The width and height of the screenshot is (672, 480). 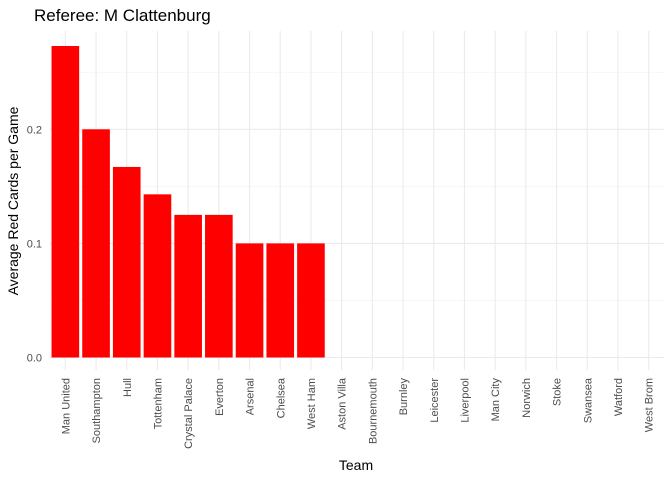 I want to click on x-tick-label: Tottenham, so click(x=158, y=403).